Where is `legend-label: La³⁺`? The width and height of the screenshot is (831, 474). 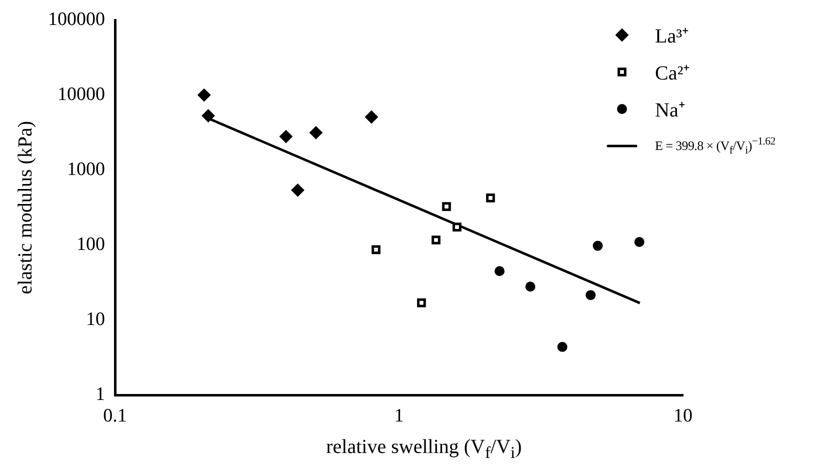 legend-label: La³⁺ is located at coordinates (672, 36).